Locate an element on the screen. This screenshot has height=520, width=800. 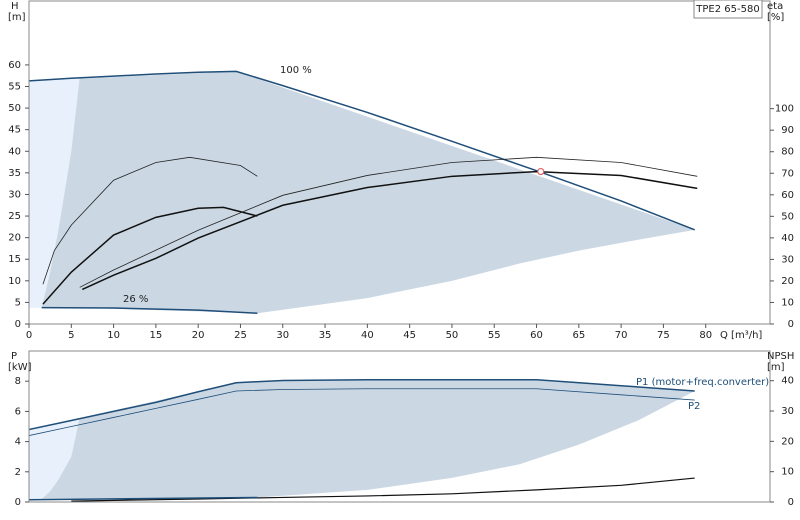
y-tick-label: 55 is located at coordinates (14, 87).